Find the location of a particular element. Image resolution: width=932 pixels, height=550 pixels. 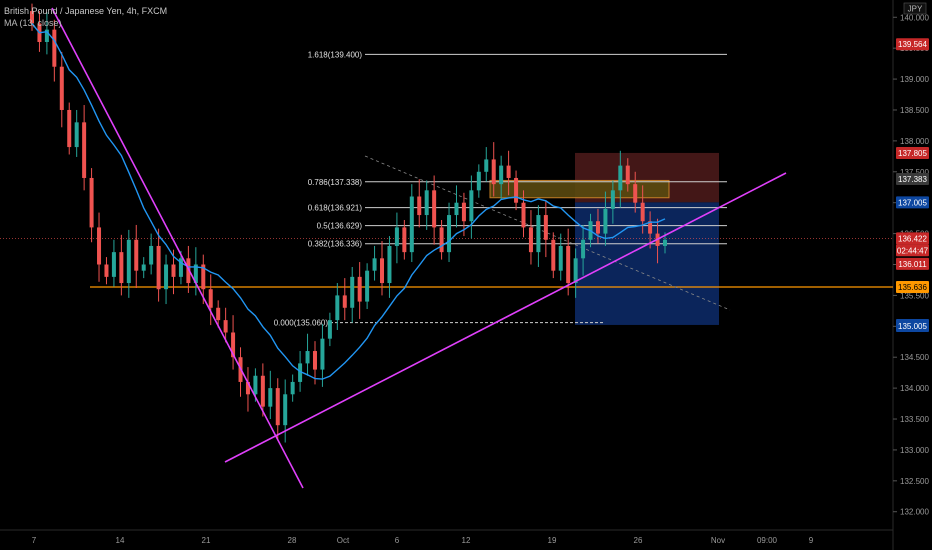

price-tick-label: 133.000 is located at coordinates (914, 450).